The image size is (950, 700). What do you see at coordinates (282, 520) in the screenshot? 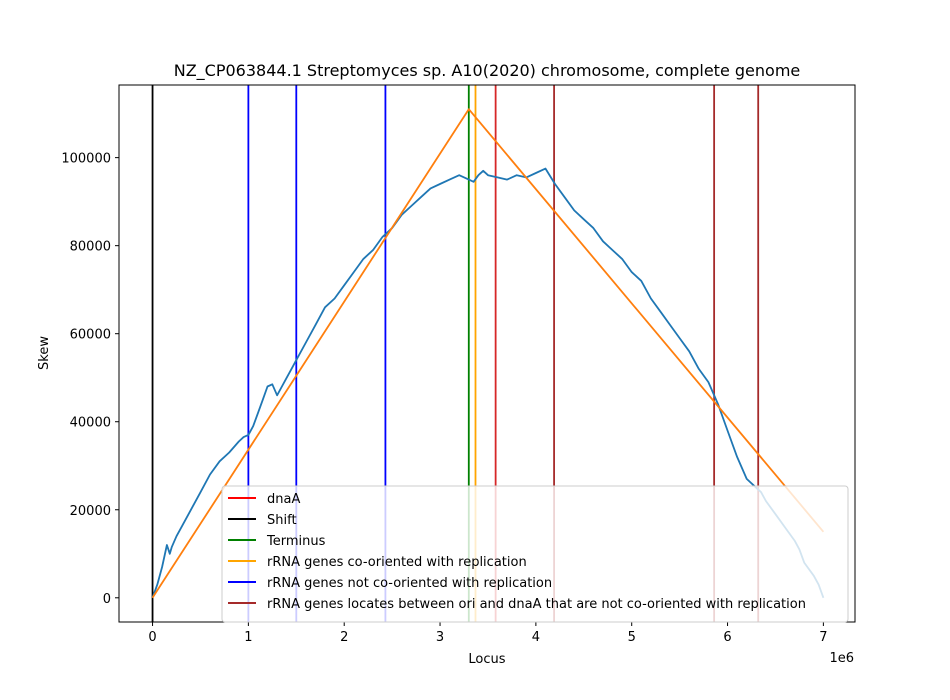
I see `legend-label-1: Shift` at bounding box center [282, 520].